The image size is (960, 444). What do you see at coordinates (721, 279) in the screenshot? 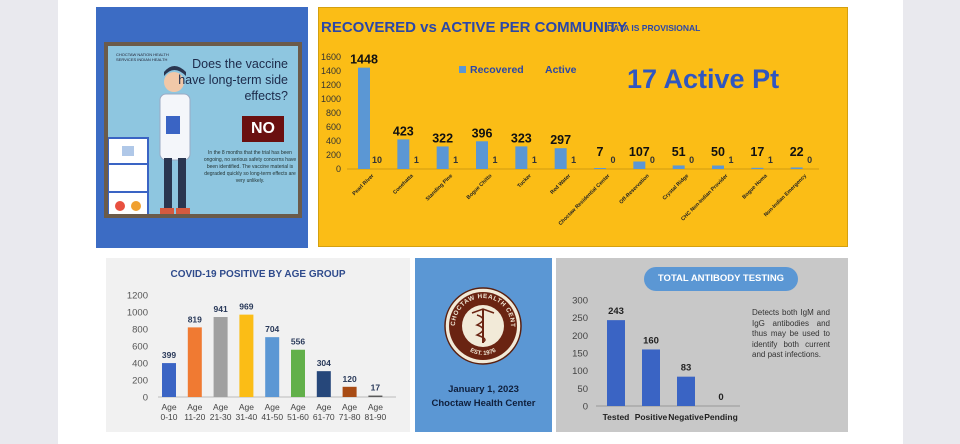
I see `antibody-chart-title: TOTAL ANTIBODY TESTING` at bounding box center [721, 279].